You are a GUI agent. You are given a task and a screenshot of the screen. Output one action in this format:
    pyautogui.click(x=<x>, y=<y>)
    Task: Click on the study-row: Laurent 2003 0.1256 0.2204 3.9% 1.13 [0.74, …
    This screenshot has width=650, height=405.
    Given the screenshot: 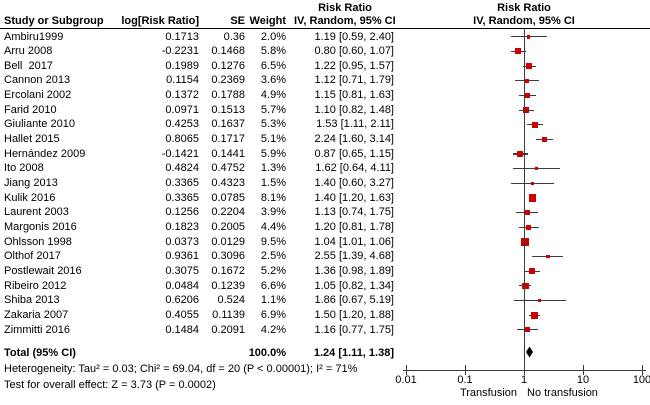 What is the action you would take?
    pyautogui.click(x=325, y=212)
    